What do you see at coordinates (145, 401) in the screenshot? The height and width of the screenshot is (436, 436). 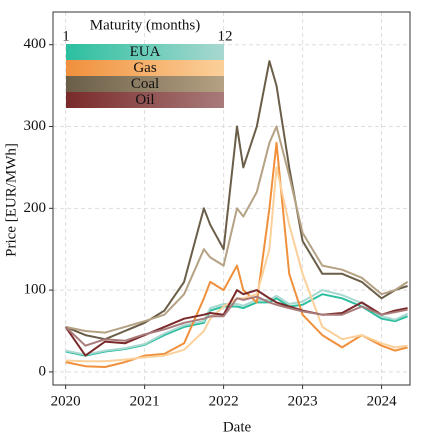 I see `x-tick-label: 2021` at bounding box center [145, 401].